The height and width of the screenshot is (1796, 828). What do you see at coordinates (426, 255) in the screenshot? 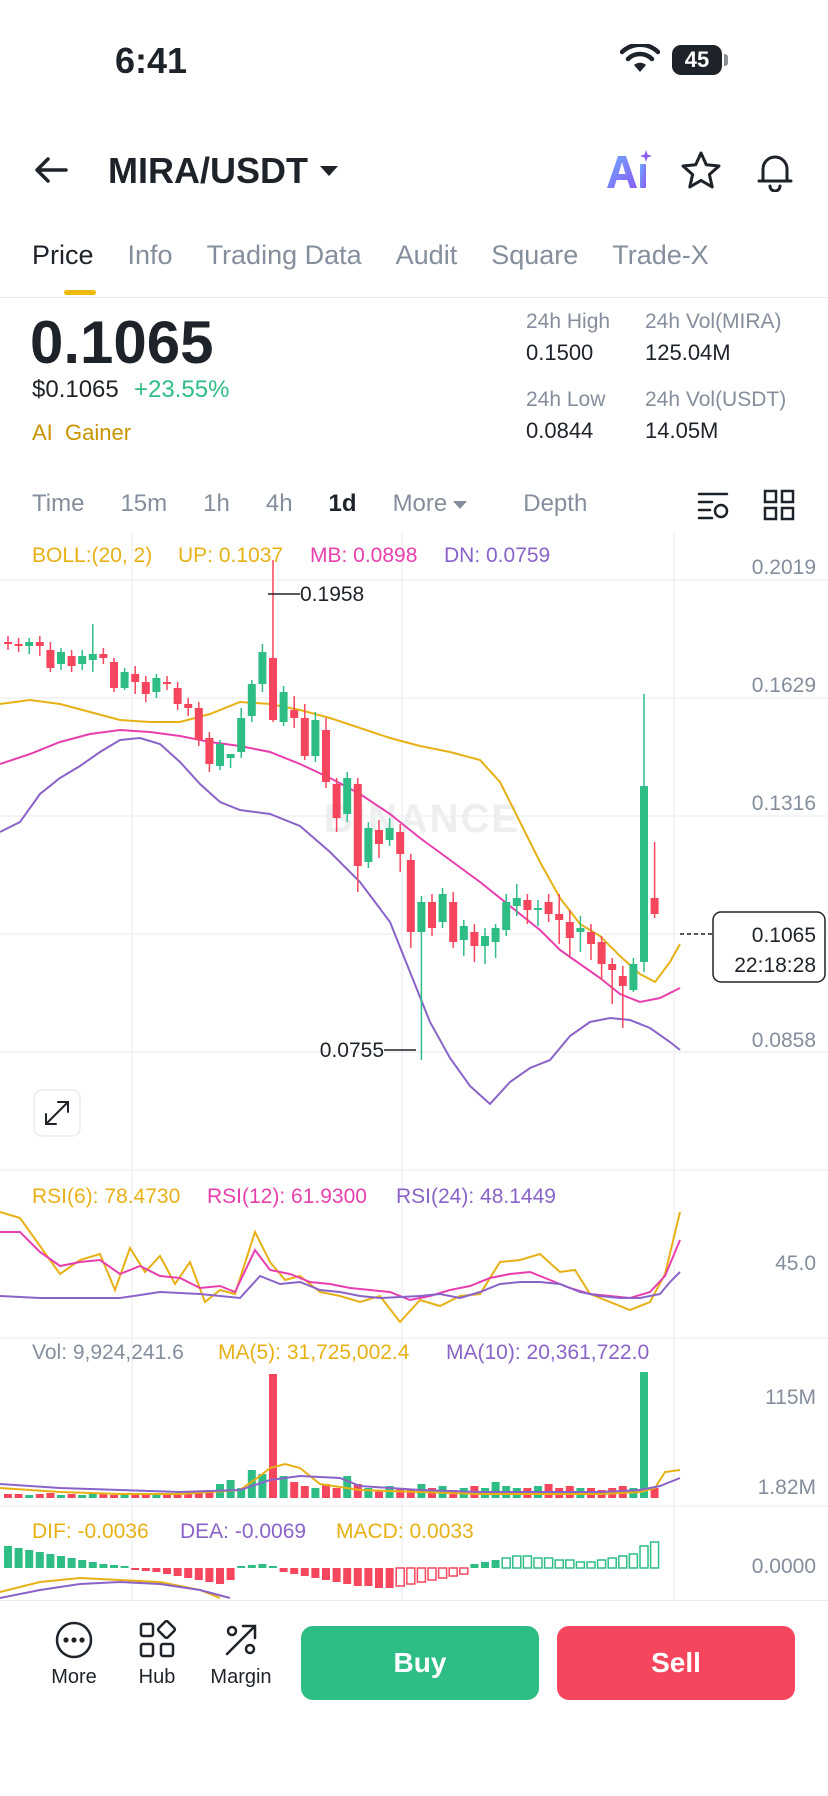
I see `tab-audit: Audit` at bounding box center [426, 255].